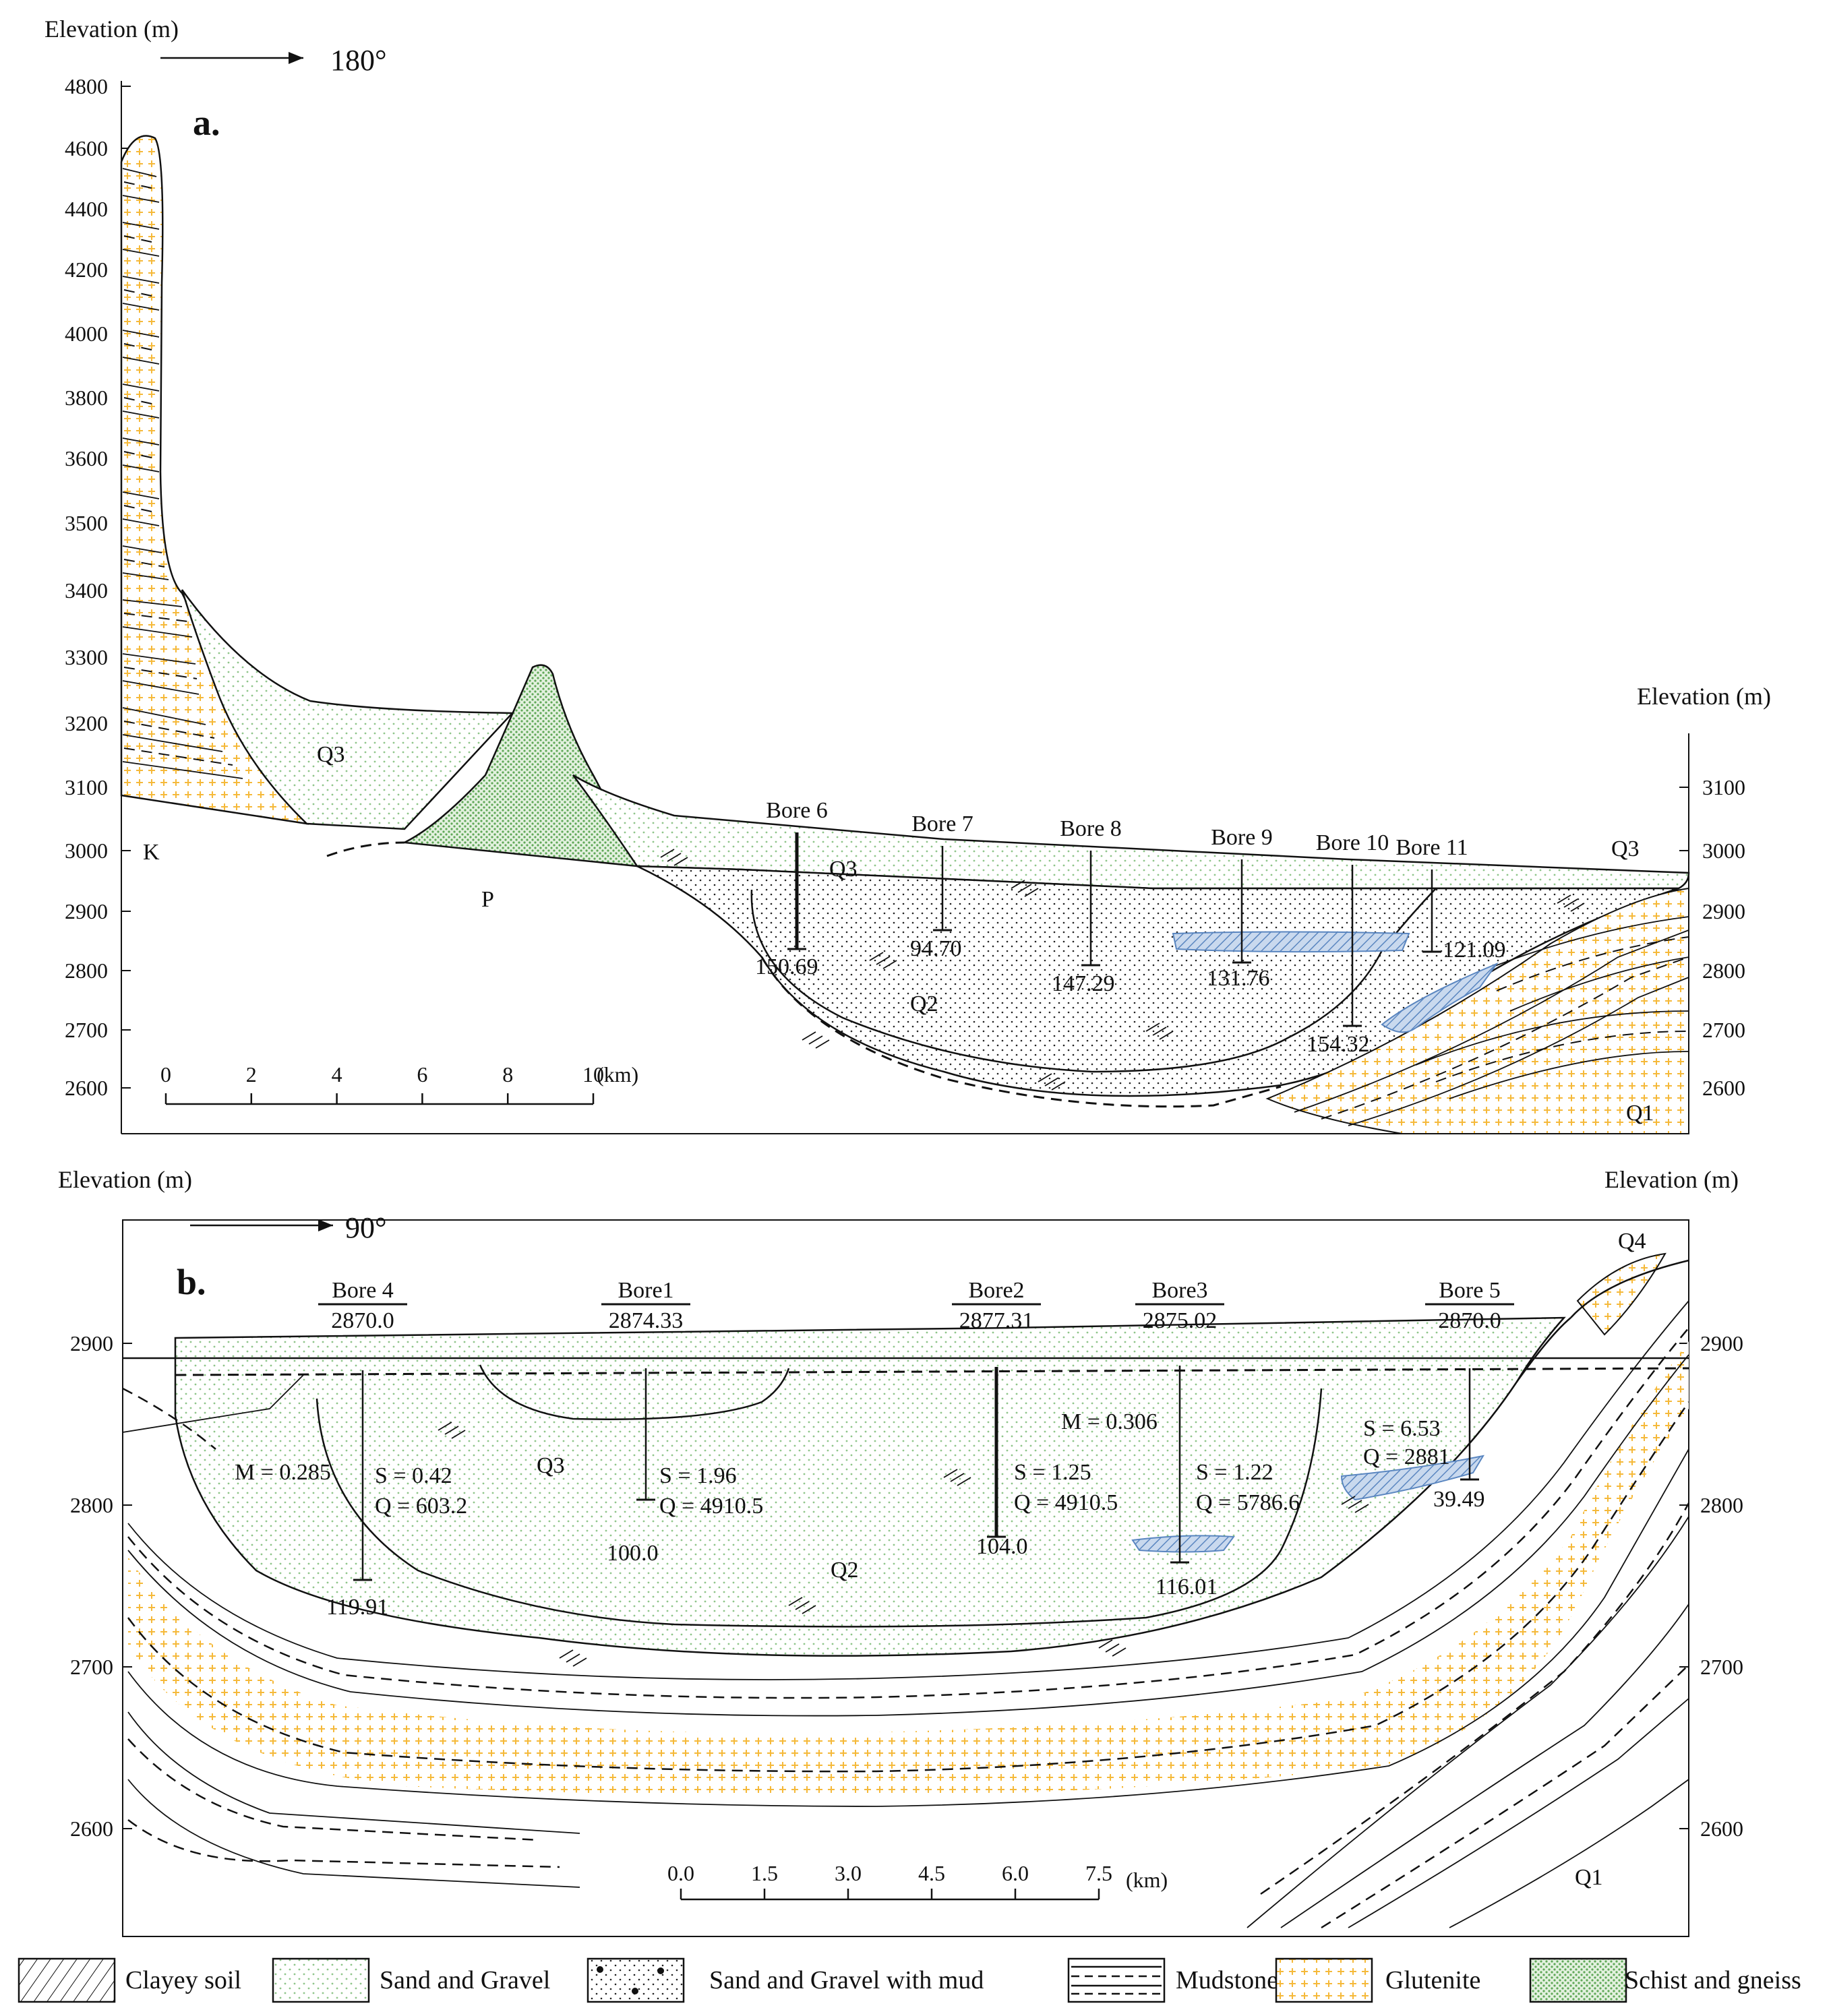  I want to click on q2-sand-basin, so click(870, 1487).